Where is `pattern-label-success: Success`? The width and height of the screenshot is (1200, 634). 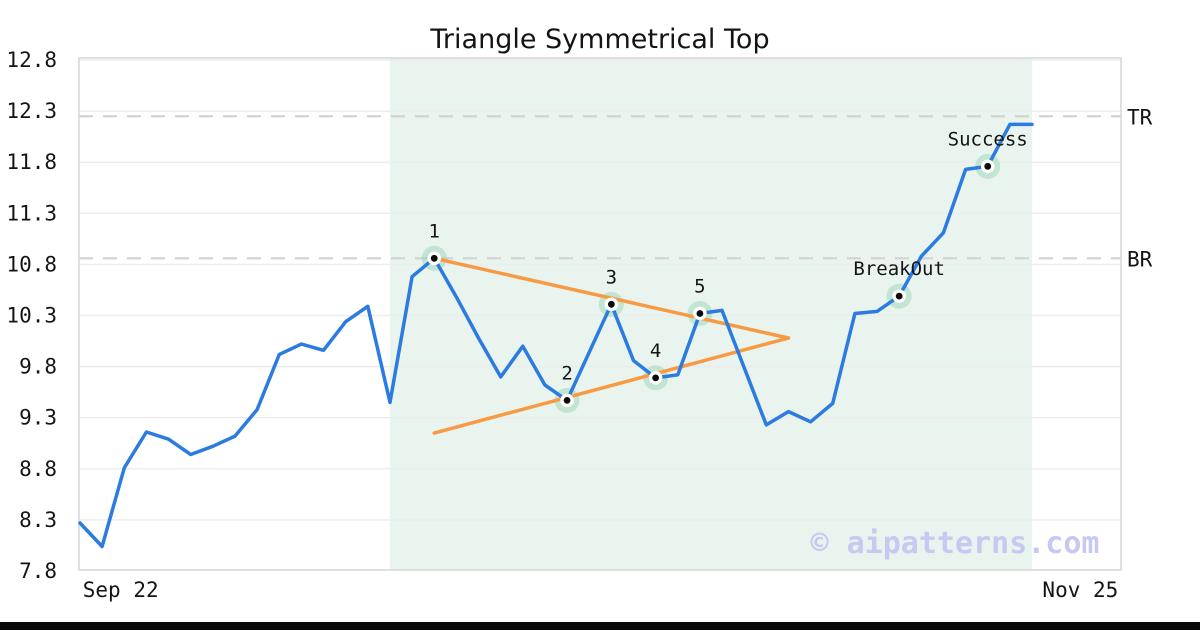 pattern-label-success: Success is located at coordinates (988, 139).